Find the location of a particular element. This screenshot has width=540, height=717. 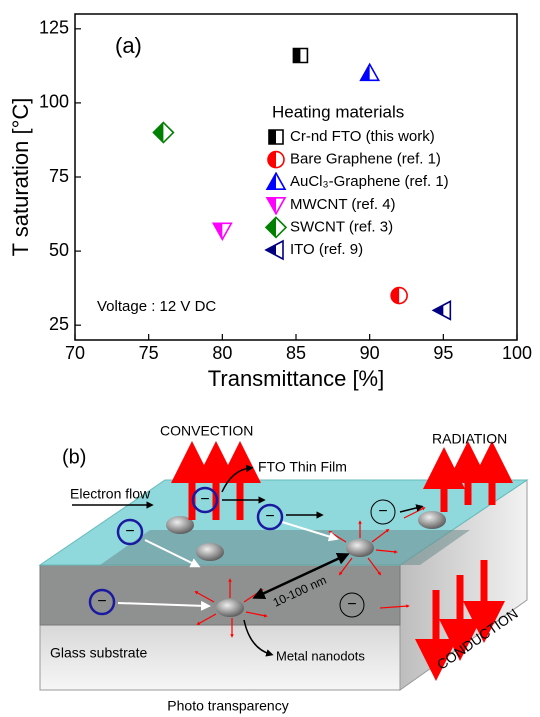

electron-paths is located at coordinates (228, 566).